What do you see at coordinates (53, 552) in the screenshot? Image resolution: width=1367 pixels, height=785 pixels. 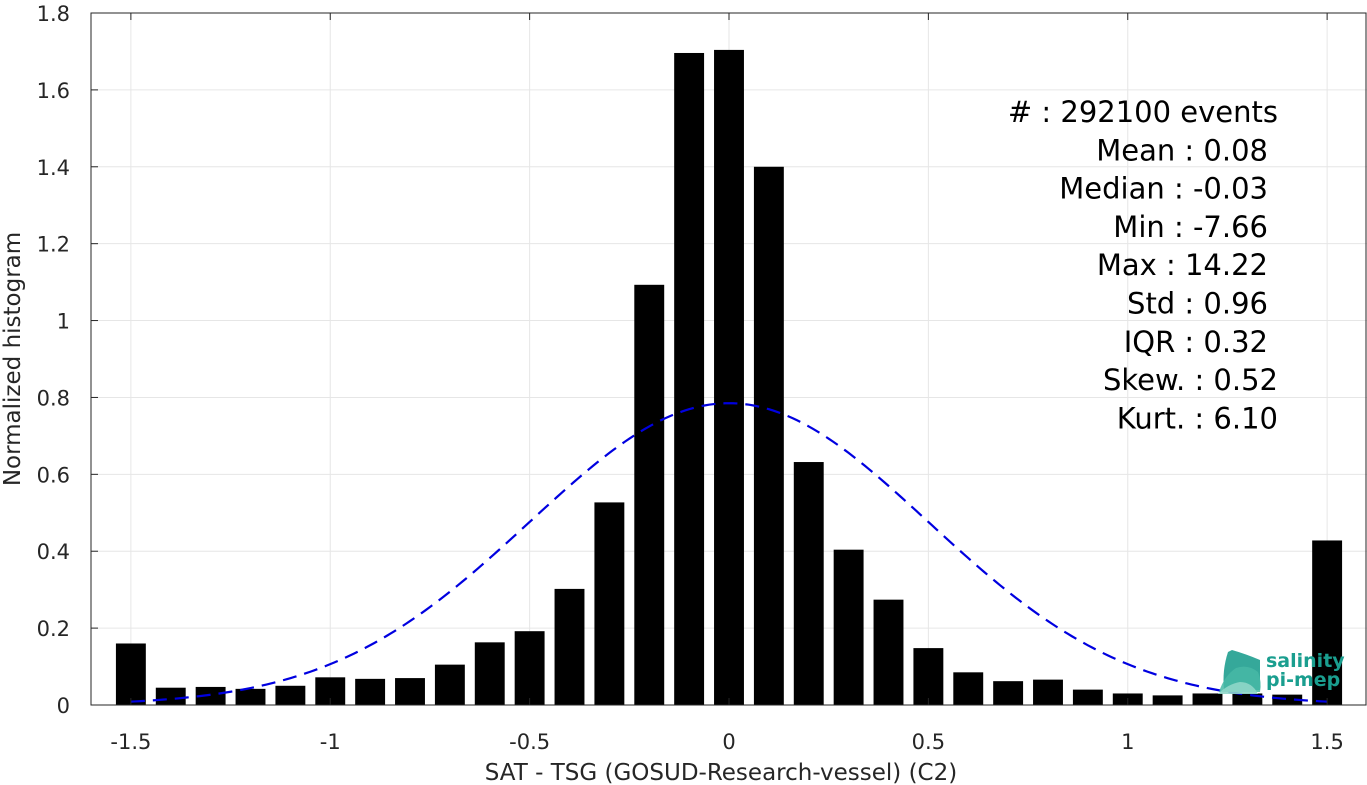 I see `y-tick-label: 0.4` at bounding box center [53, 552].